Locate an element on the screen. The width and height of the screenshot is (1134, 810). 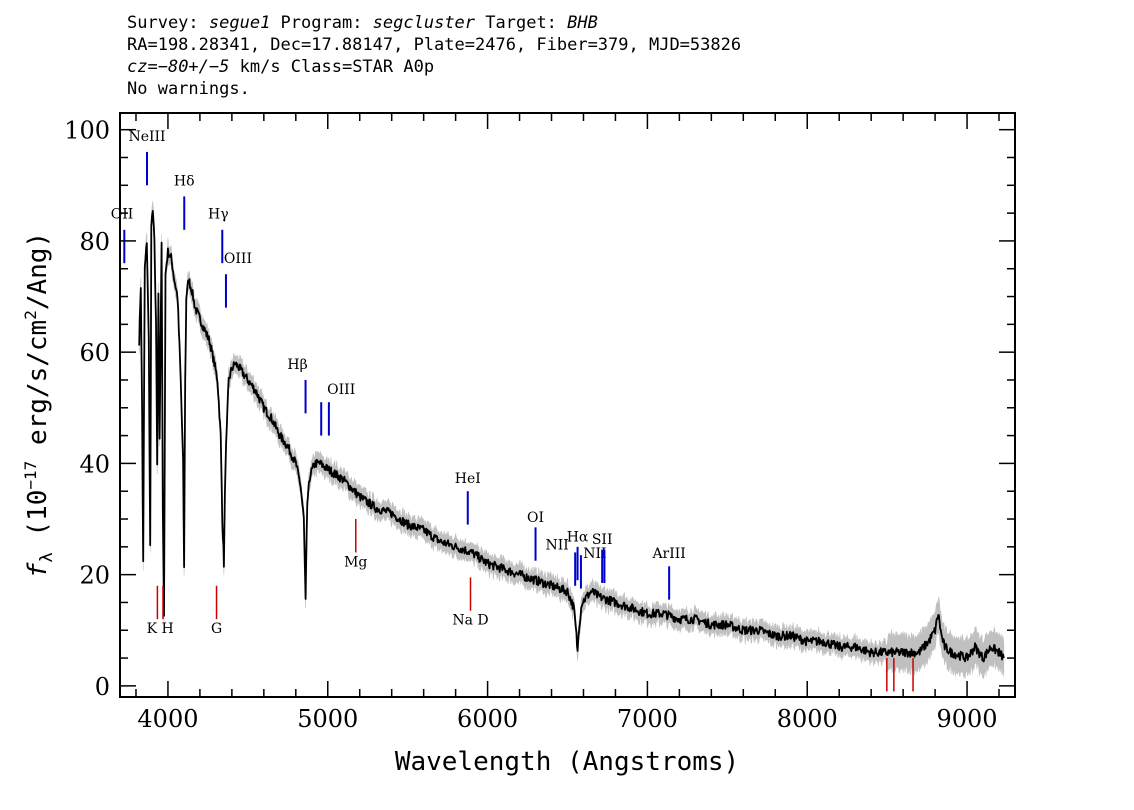
header-line-redshift: cz=−80+/−5 km/s Class=STAR A0p is located at coordinates (434, 67).